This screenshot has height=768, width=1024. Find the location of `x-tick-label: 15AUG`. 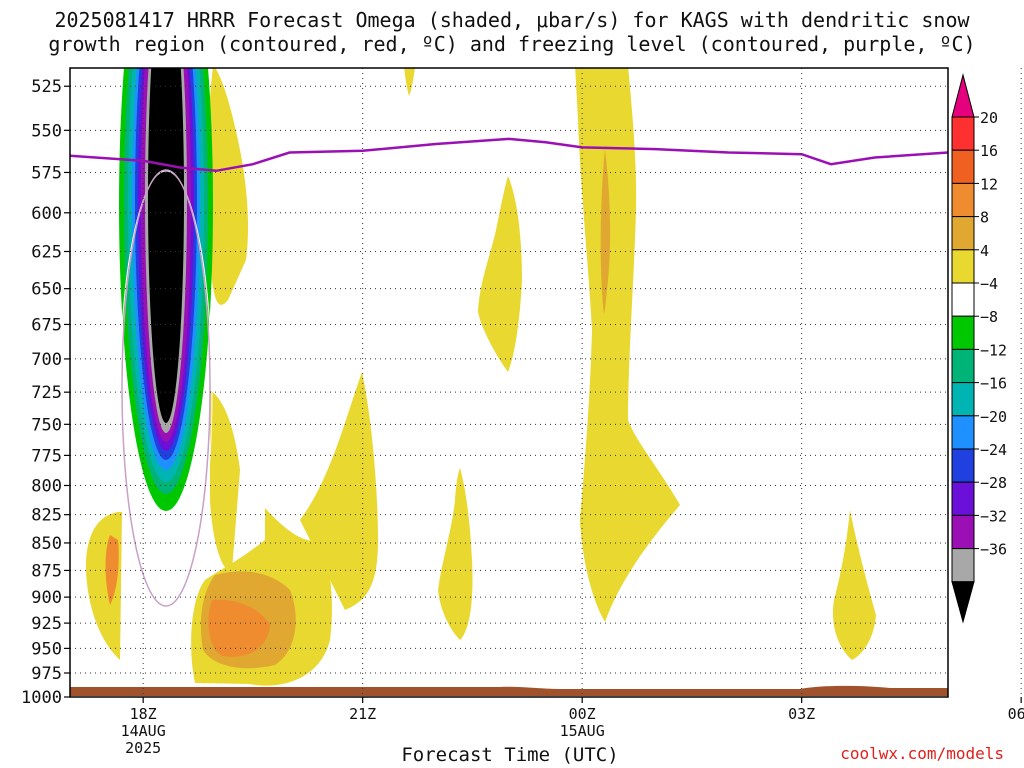

x-tick-label: 15AUG is located at coordinates (582, 731).